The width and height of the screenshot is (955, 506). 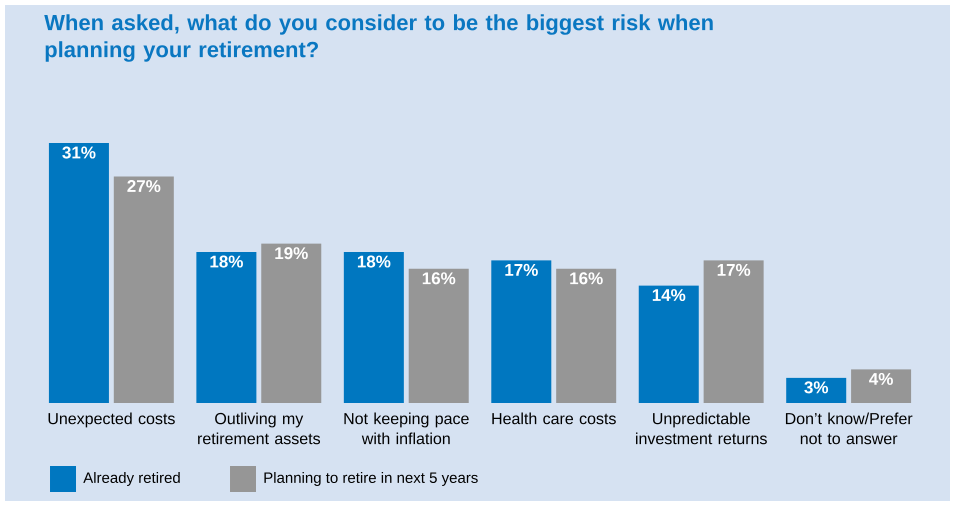 What do you see at coordinates (259, 428) in the screenshot?
I see `x-tick-label: Outliving my retirement assets` at bounding box center [259, 428].